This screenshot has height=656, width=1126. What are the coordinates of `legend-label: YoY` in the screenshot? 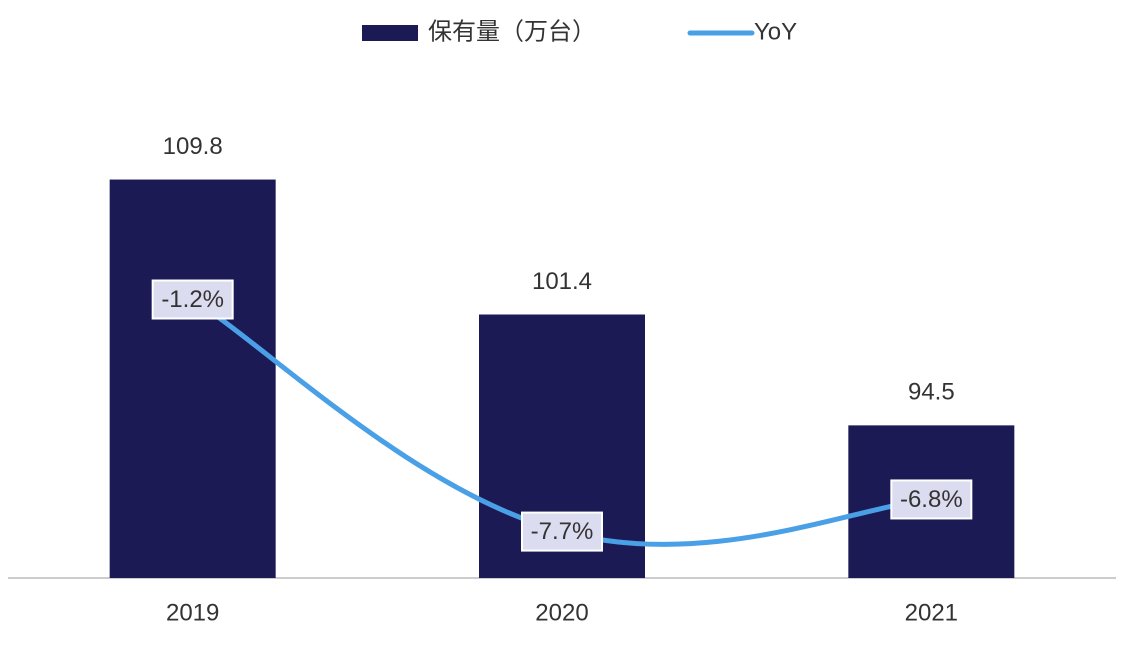 It's located at (775, 31).